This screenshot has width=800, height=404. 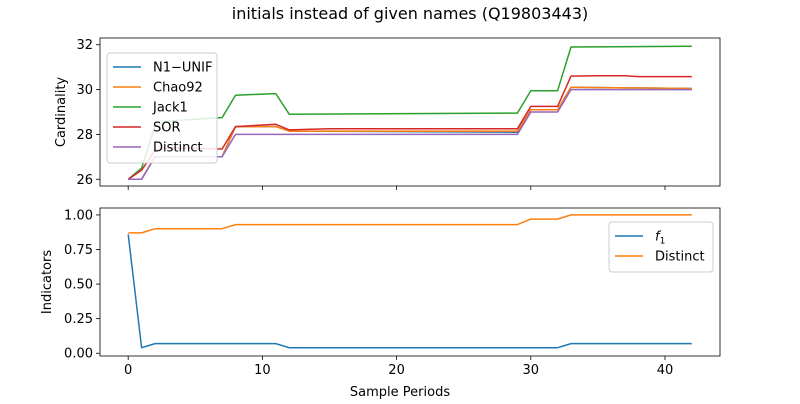 I want to click on y-tick-label: 0.50, so click(x=78, y=285).